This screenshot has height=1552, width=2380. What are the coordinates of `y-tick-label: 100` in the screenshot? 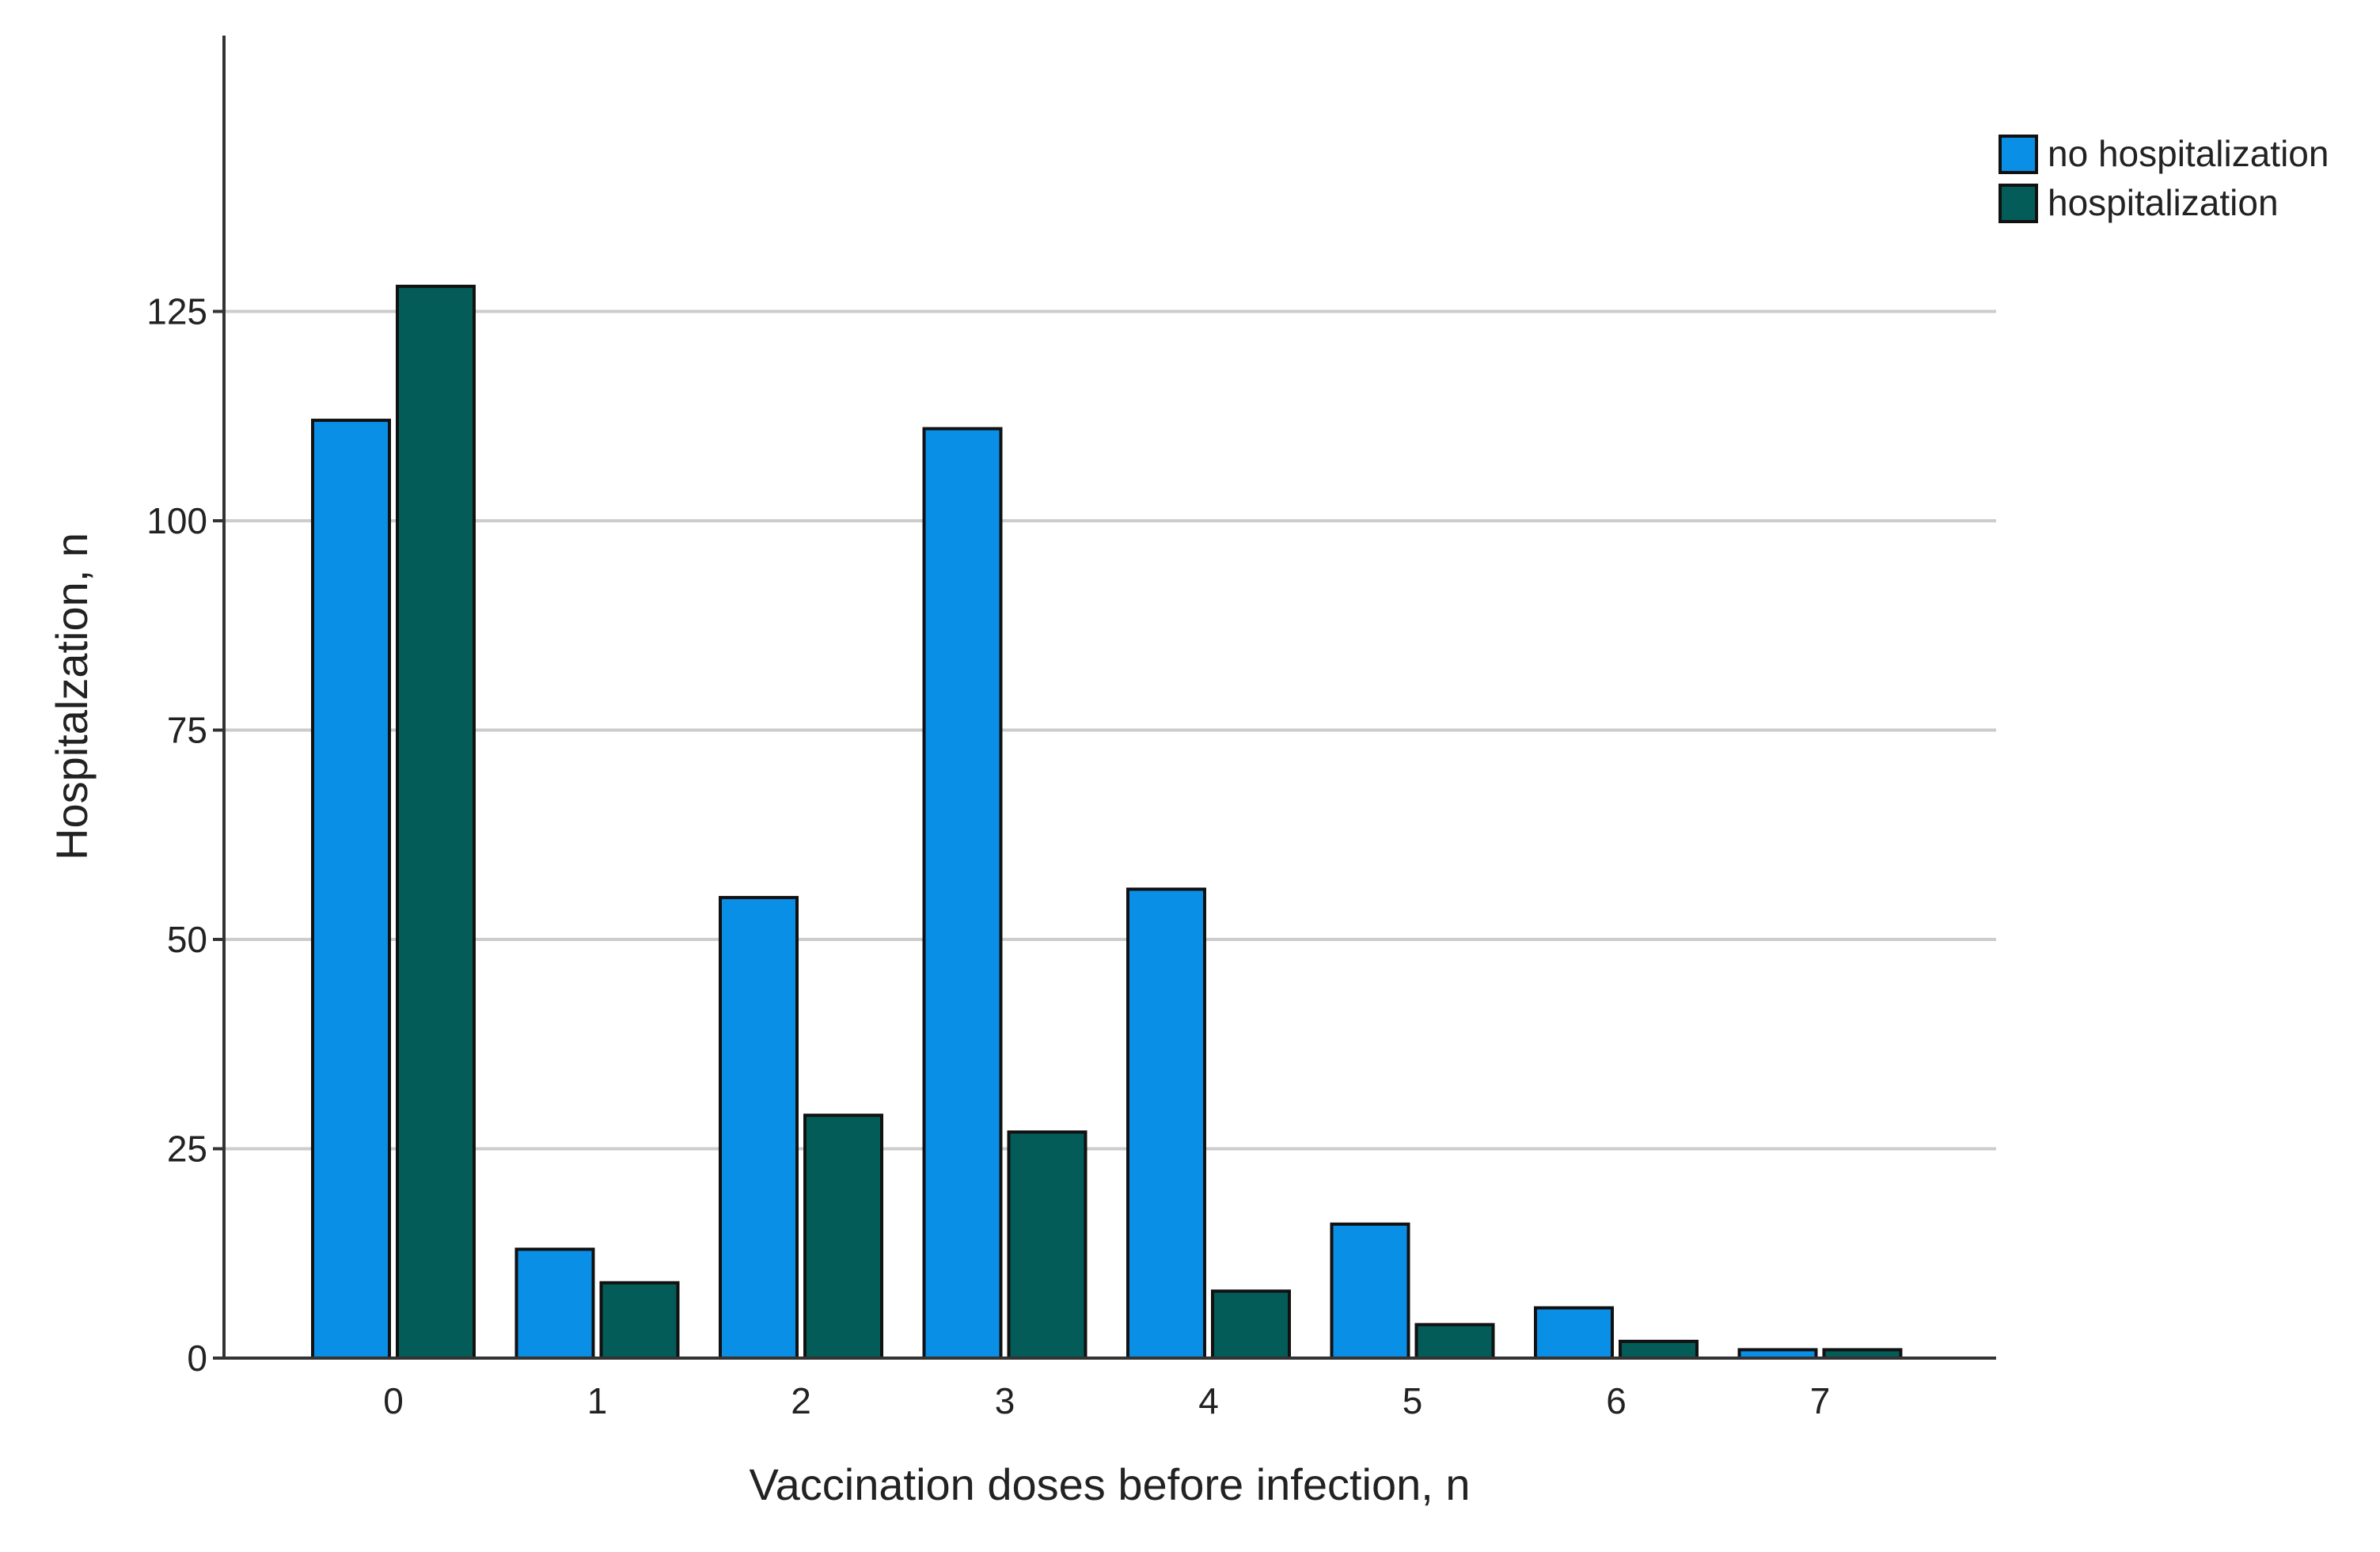 It's located at (176, 520).